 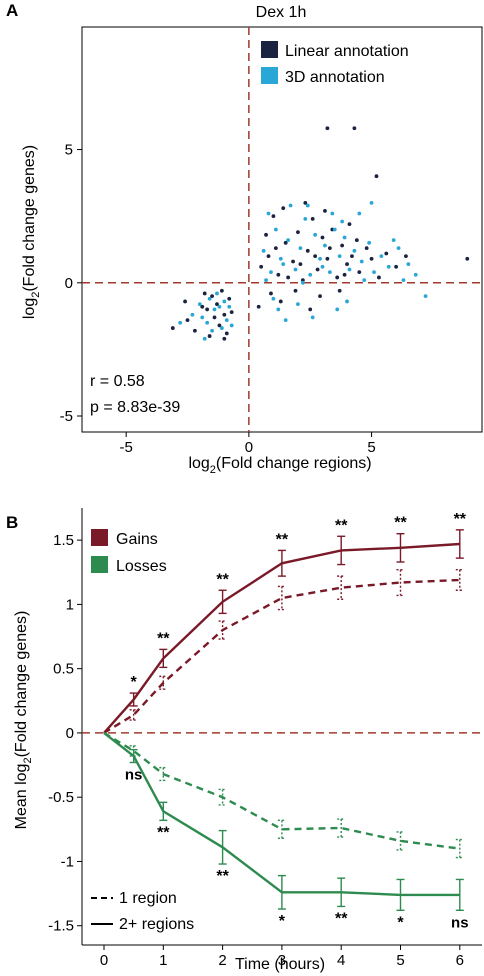 What do you see at coordinates (460, 922) in the screenshot?
I see `significance-label: ns` at bounding box center [460, 922].